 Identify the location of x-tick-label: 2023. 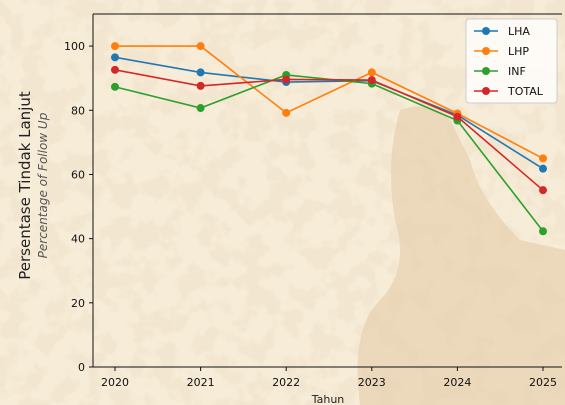
(372, 382).